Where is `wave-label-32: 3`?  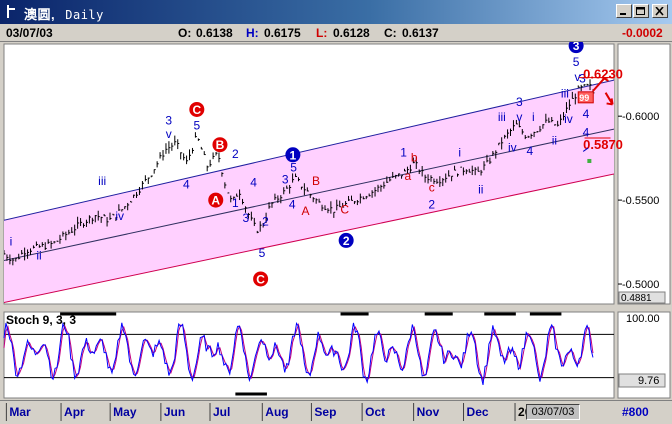 wave-label-32: 3 is located at coordinates (582, 79).